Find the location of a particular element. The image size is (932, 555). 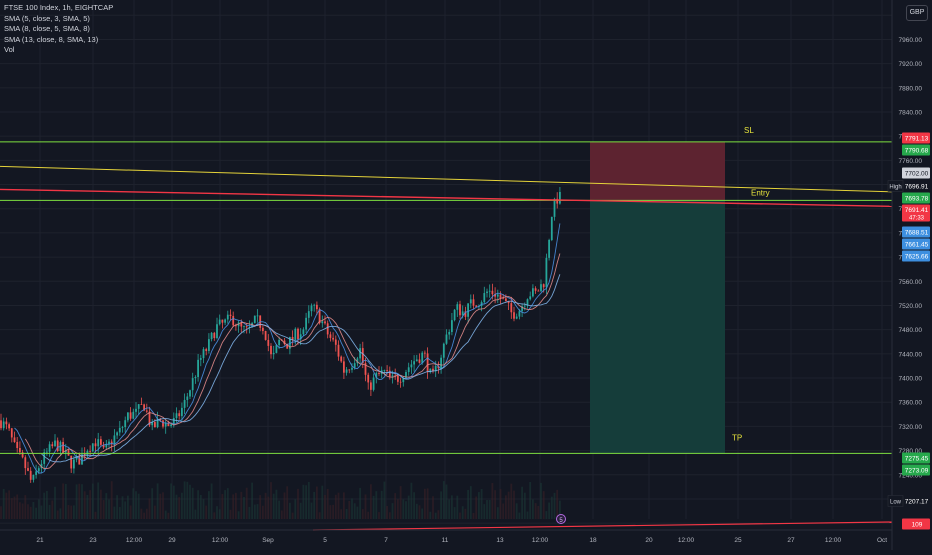

time-tick-label: 20 is located at coordinates (649, 540).